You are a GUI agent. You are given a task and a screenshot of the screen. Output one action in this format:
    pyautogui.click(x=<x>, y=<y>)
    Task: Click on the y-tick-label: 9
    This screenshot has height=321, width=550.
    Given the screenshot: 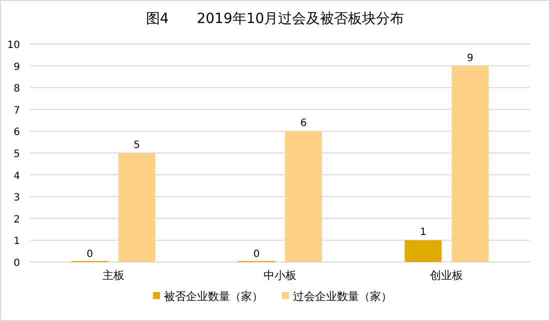 What is the action you would take?
    pyautogui.click(x=17, y=67)
    